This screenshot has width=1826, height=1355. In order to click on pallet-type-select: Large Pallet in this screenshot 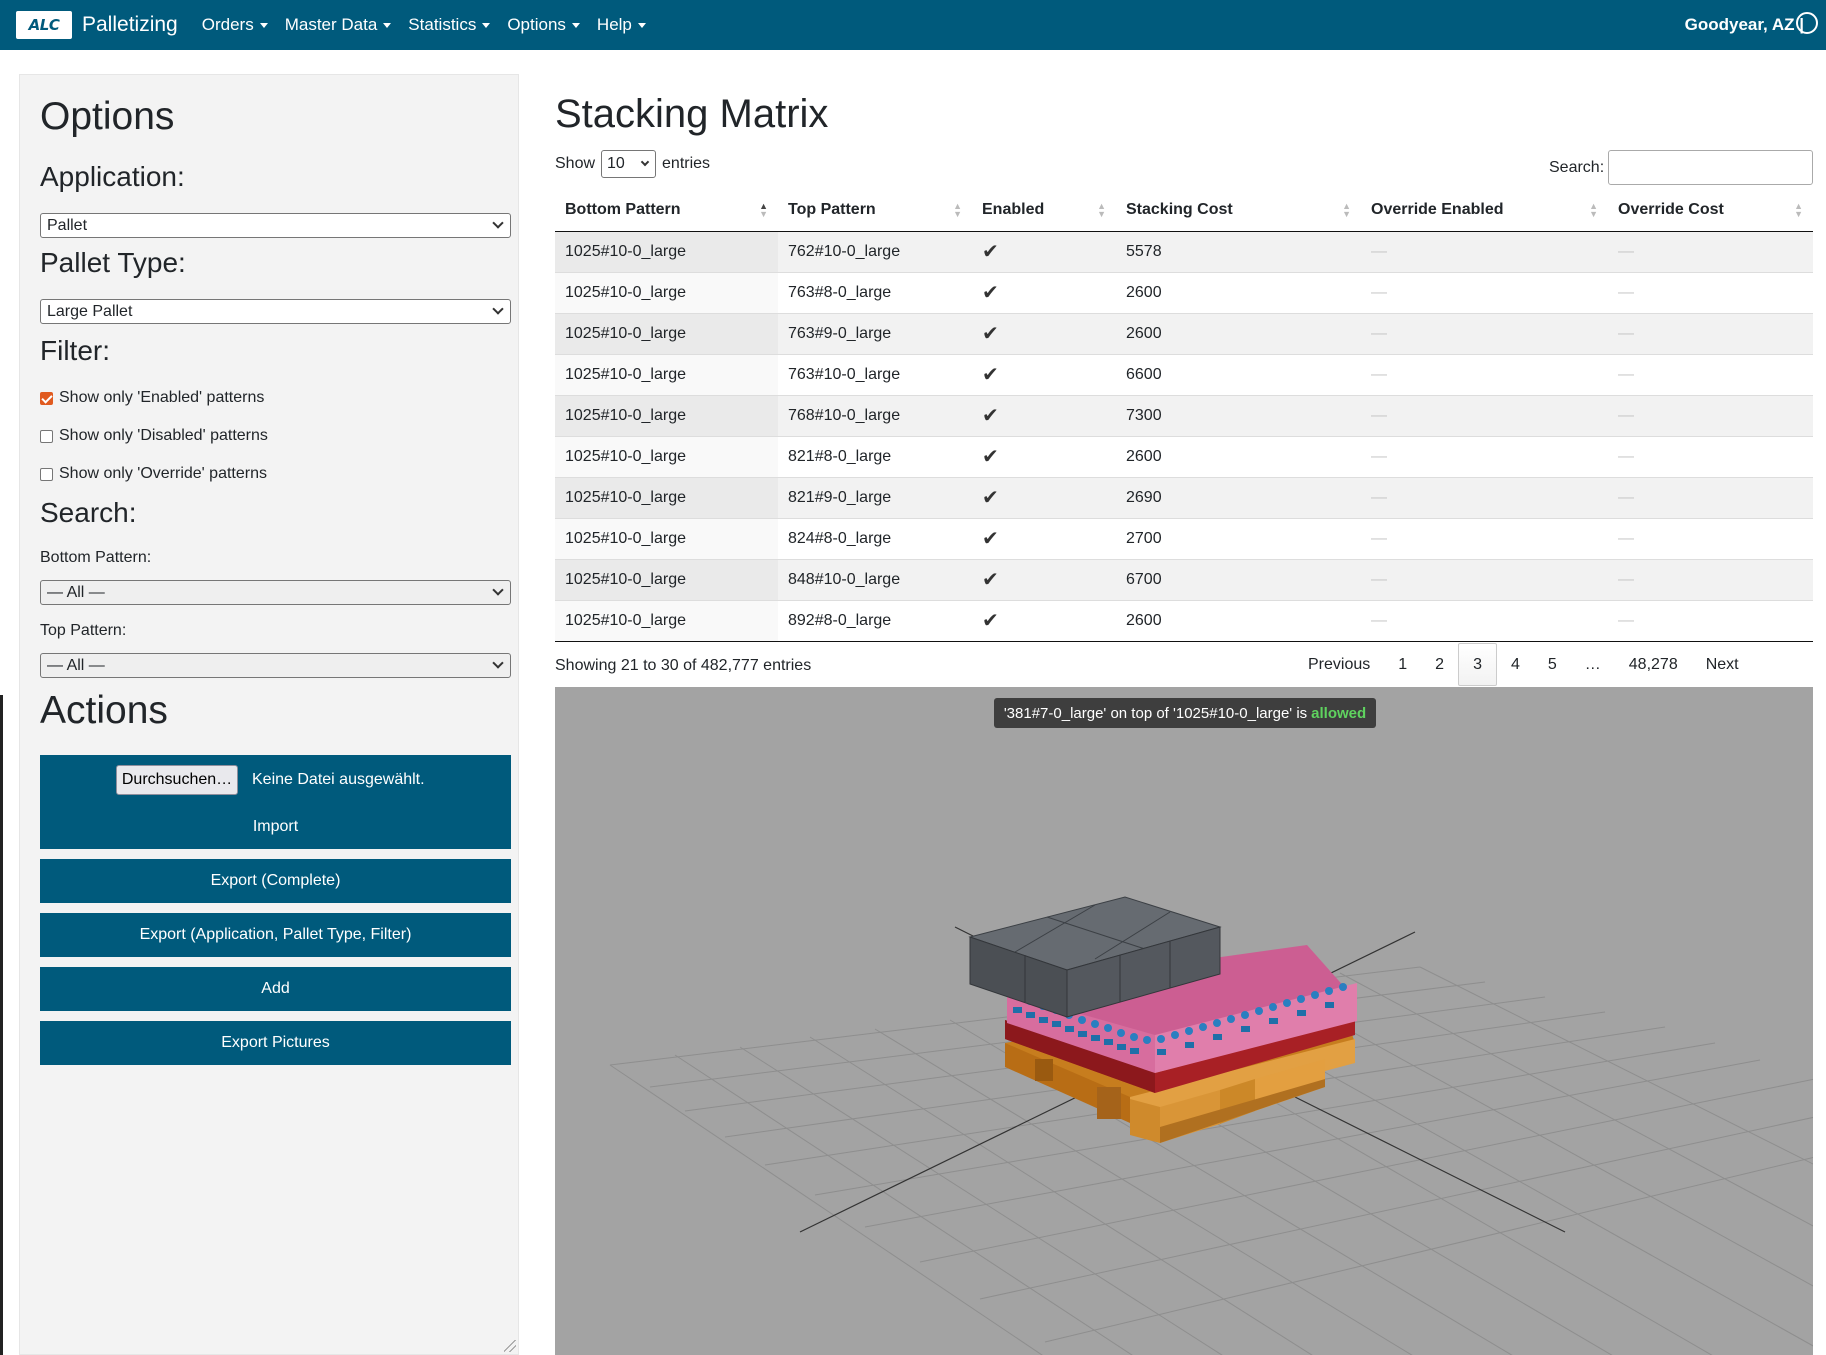, I will do `click(275, 311)`.